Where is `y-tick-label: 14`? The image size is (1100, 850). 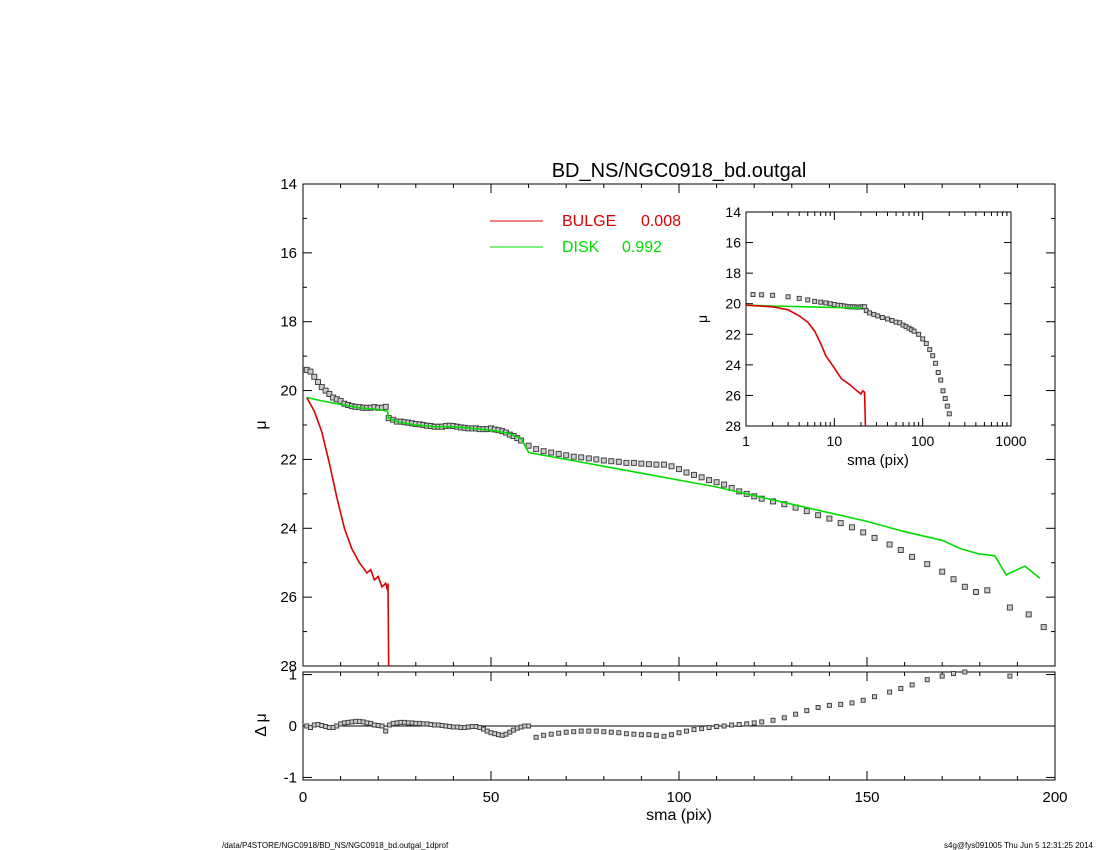
y-tick-label: 14 is located at coordinates (288, 184).